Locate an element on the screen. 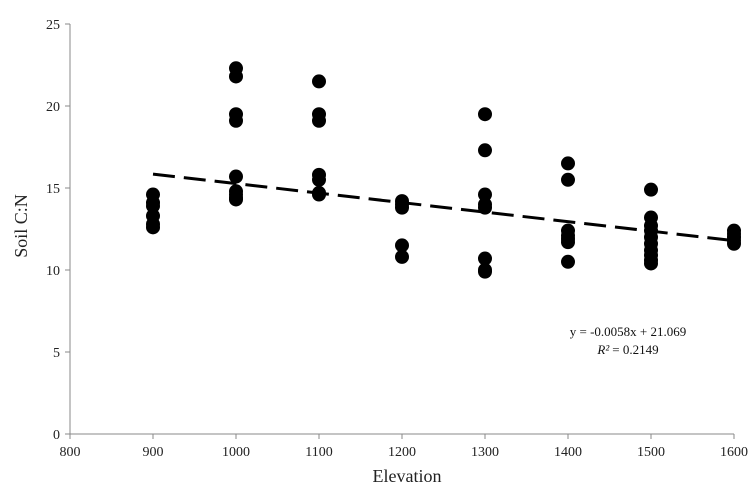 Image resolution: width=748 pixels, height=486 pixels. x-tick-label: 1000 is located at coordinates (236, 452).